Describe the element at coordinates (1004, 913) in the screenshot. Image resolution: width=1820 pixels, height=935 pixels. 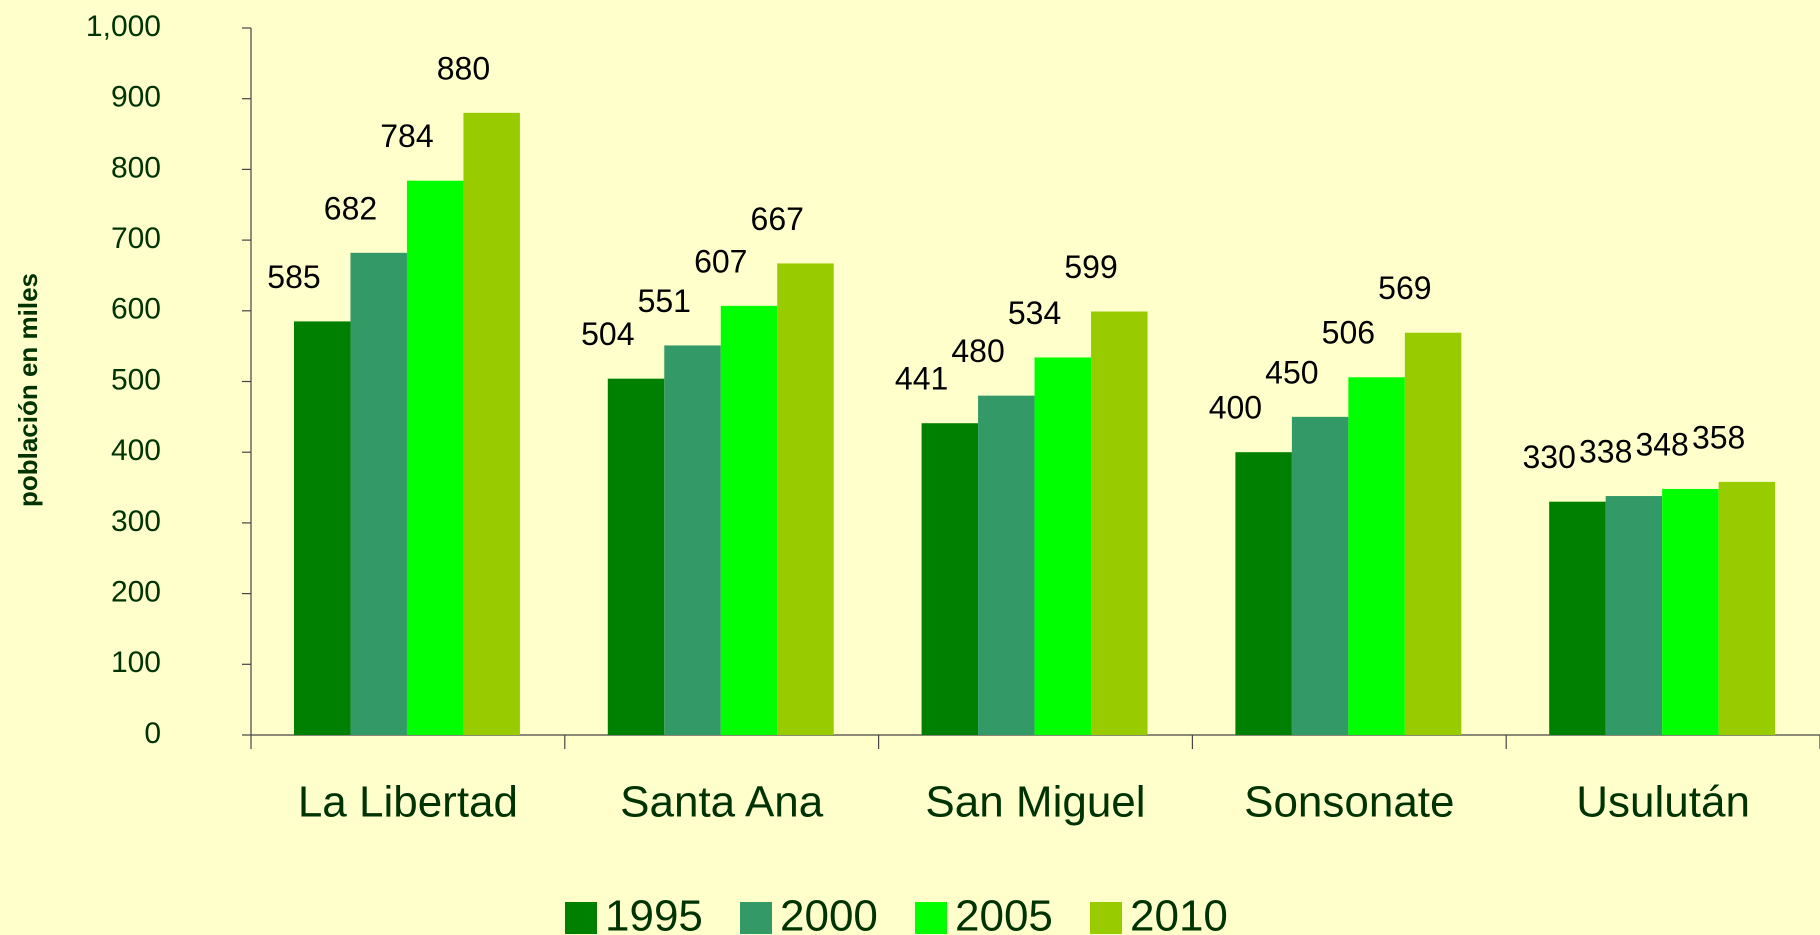
I see `legend-label: 2005` at that location.